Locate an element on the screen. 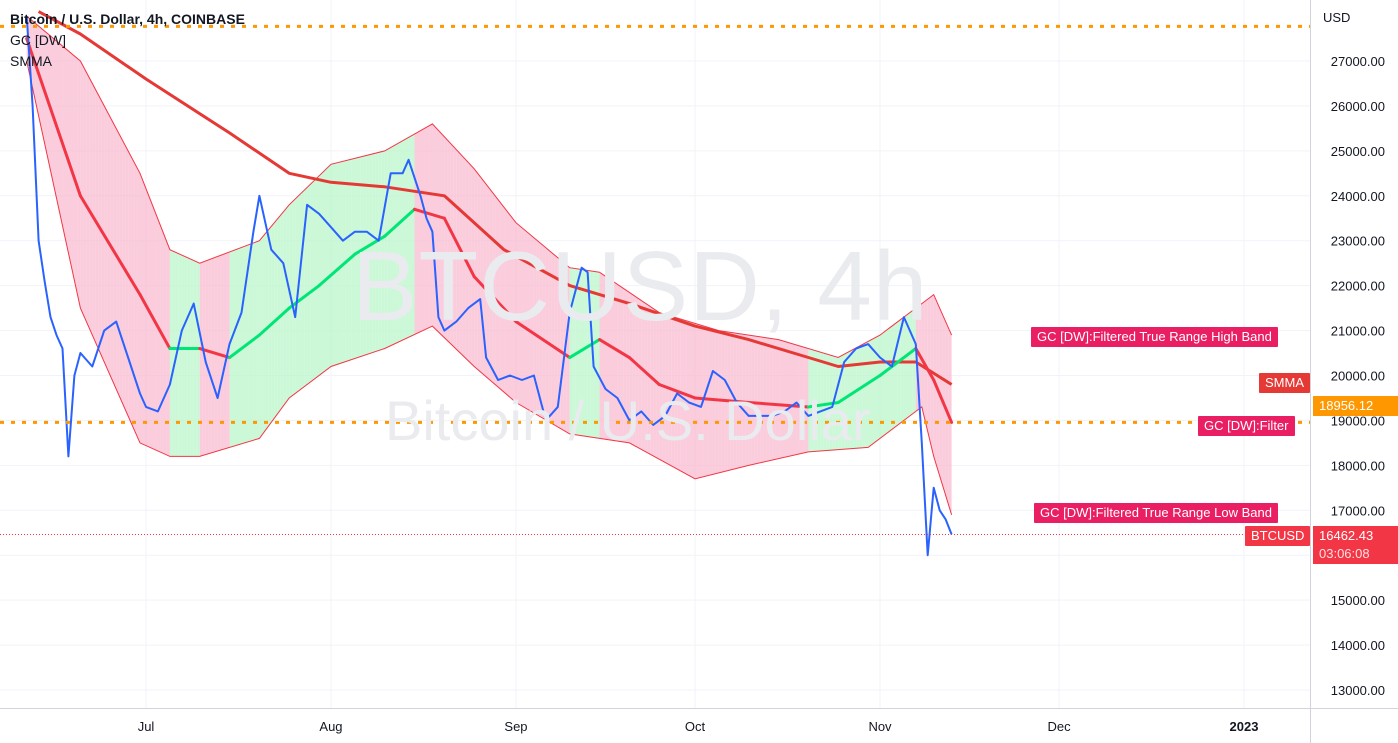 Image resolution: width=1398 pixels, height=743 pixels. x-tick-label: Jul is located at coordinates (146, 726).